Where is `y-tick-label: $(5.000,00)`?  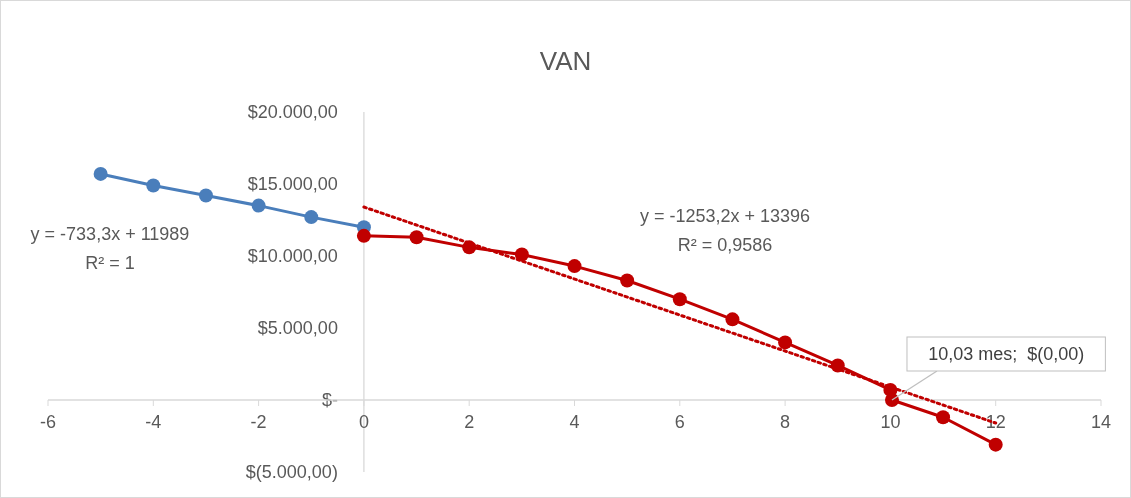 y-tick-label: $(5.000,00) is located at coordinates (291, 472).